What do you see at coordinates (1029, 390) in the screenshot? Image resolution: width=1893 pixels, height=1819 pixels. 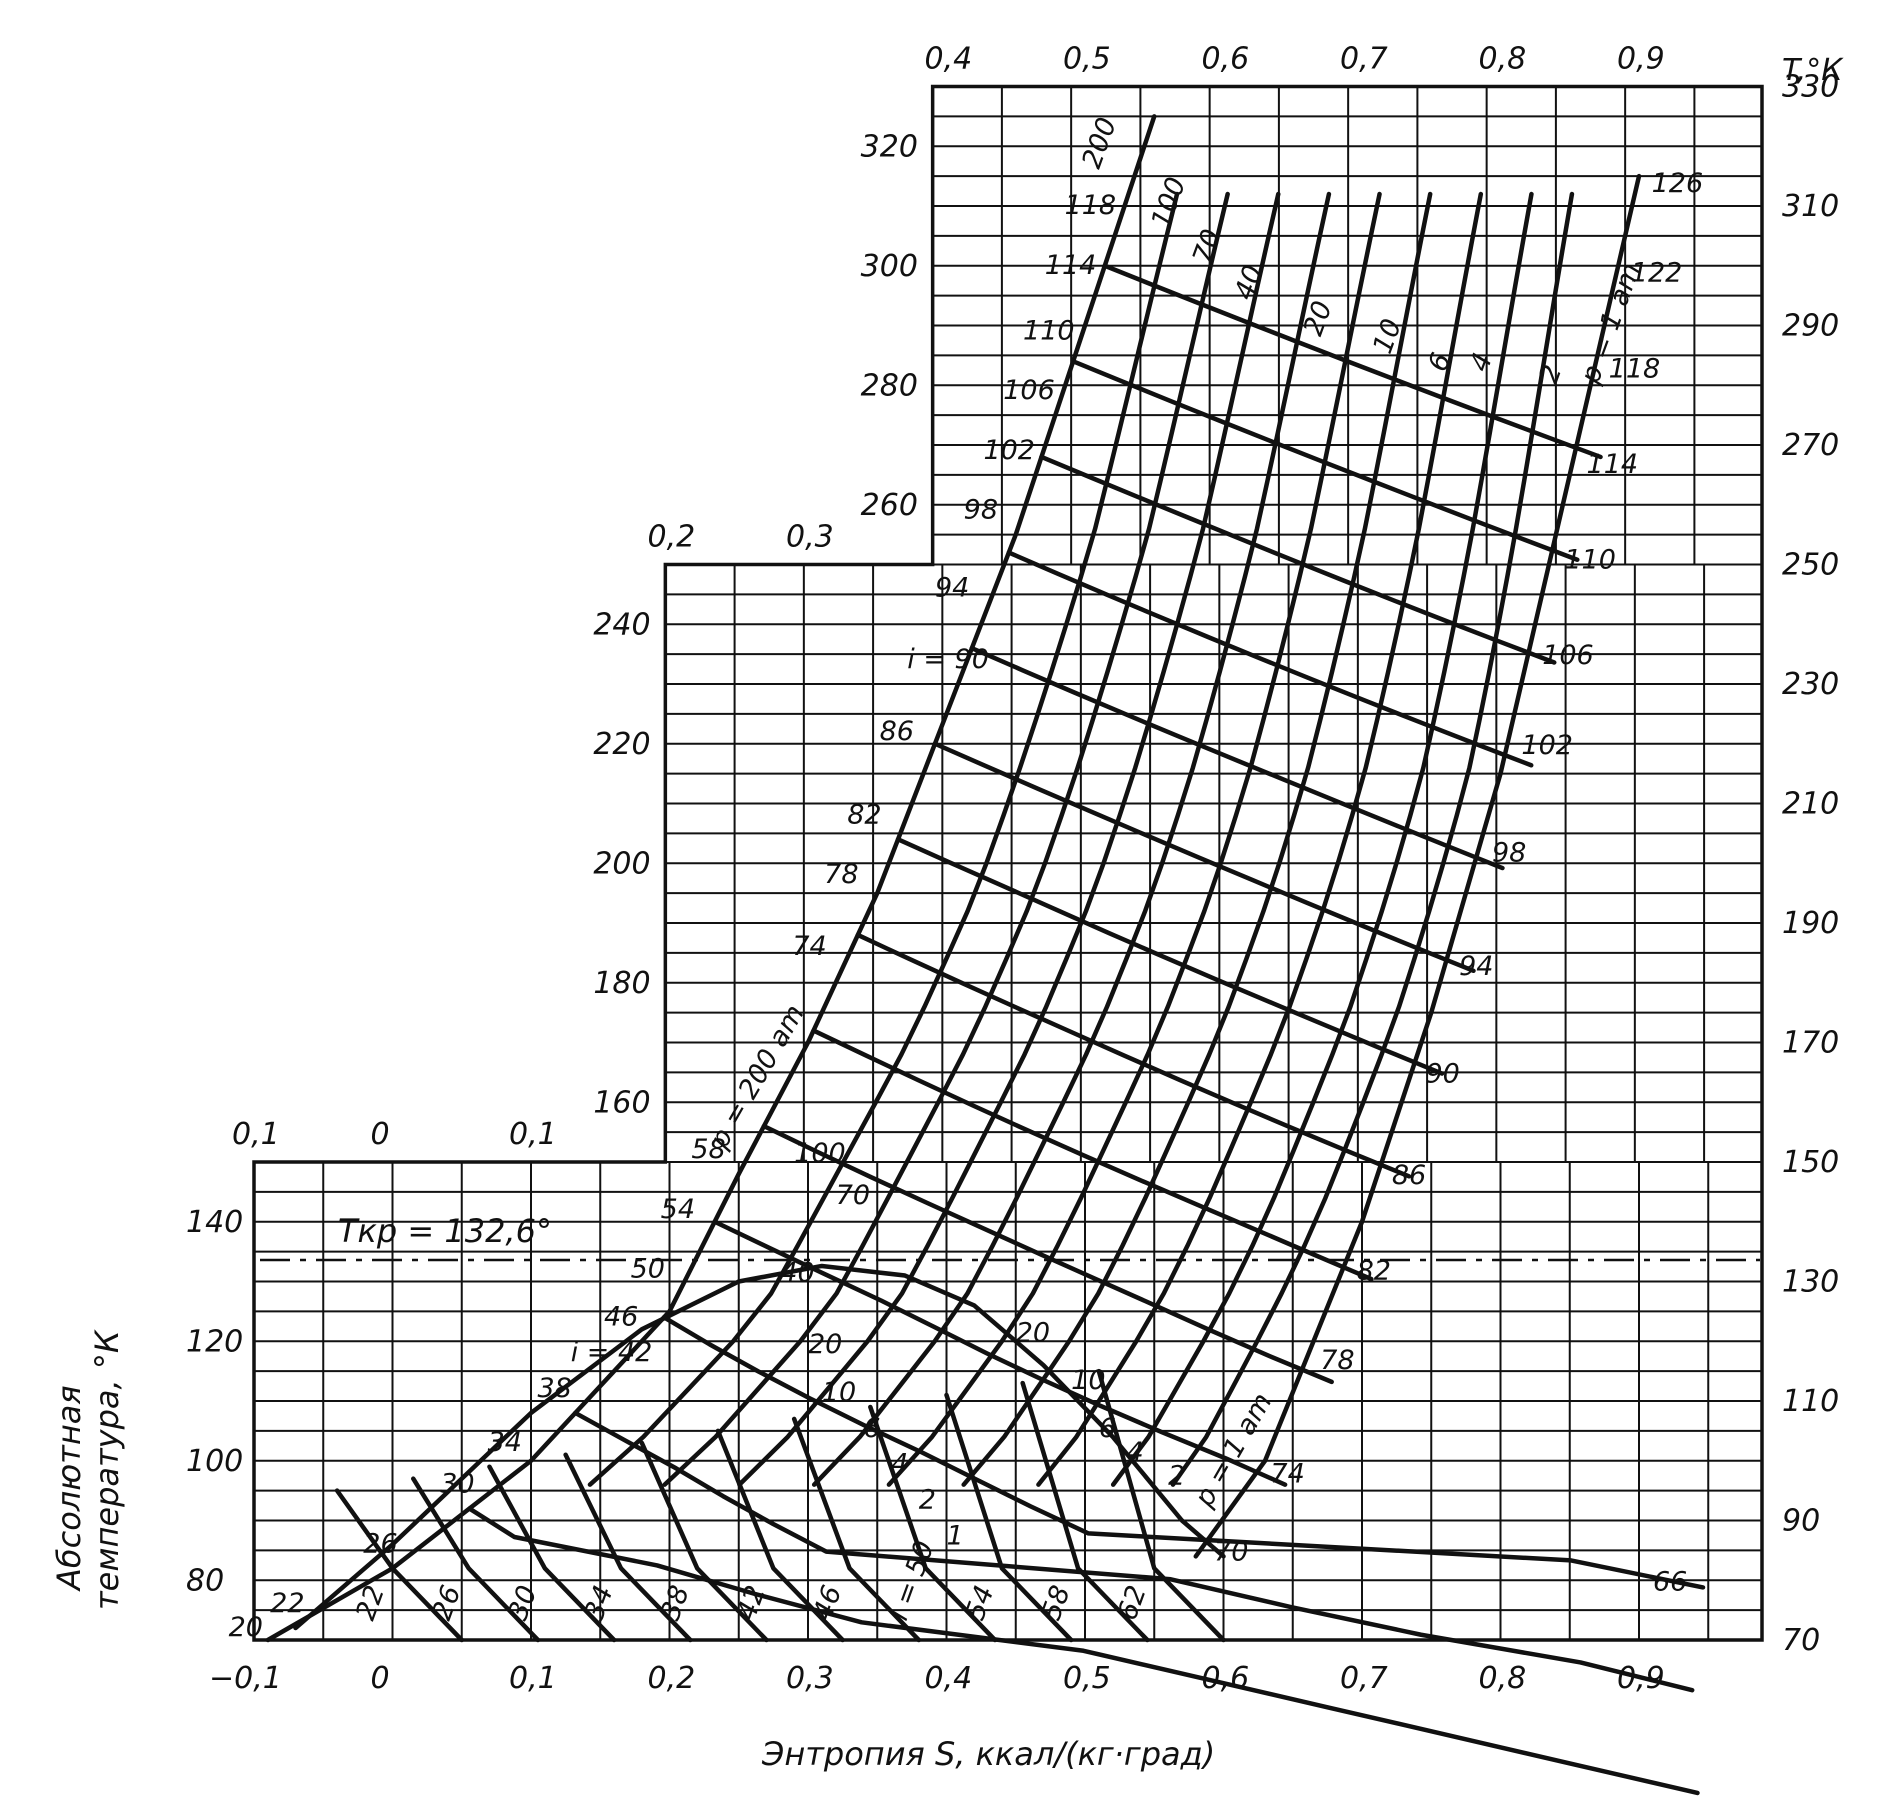 I see `enthalpy-label-left: 106` at bounding box center [1029, 390].